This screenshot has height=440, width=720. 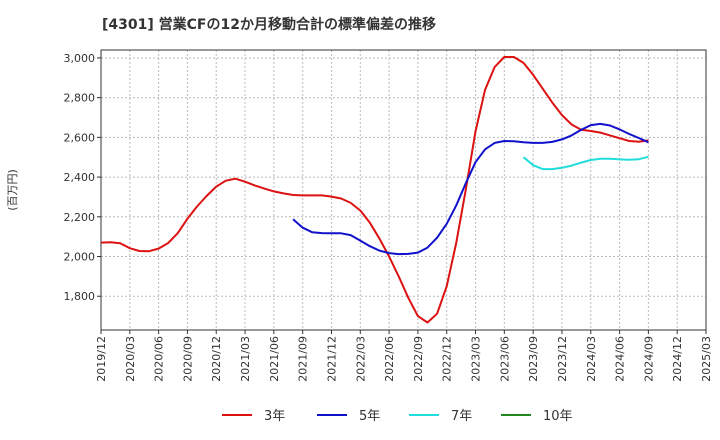 What do you see at coordinates (620, 359) in the screenshot?
I see `x-tick-label: 2024/06` at bounding box center [620, 359].